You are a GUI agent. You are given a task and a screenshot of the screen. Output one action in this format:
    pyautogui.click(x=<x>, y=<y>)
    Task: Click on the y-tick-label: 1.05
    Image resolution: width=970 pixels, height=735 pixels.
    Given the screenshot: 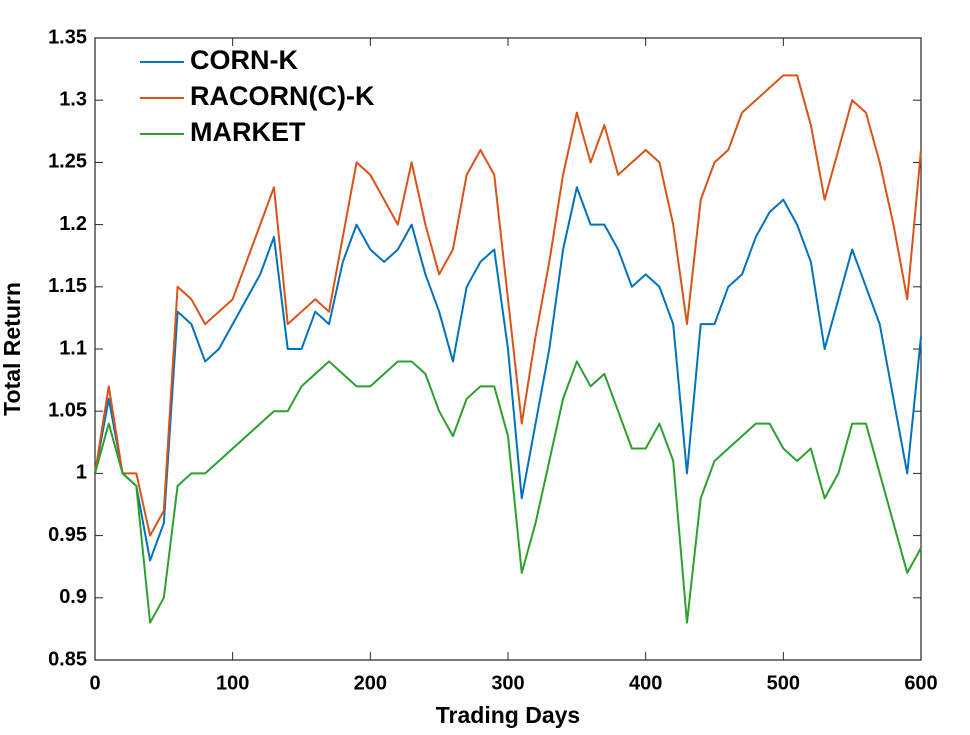 What is the action you would take?
    pyautogui.click(x=67, y=410)
    